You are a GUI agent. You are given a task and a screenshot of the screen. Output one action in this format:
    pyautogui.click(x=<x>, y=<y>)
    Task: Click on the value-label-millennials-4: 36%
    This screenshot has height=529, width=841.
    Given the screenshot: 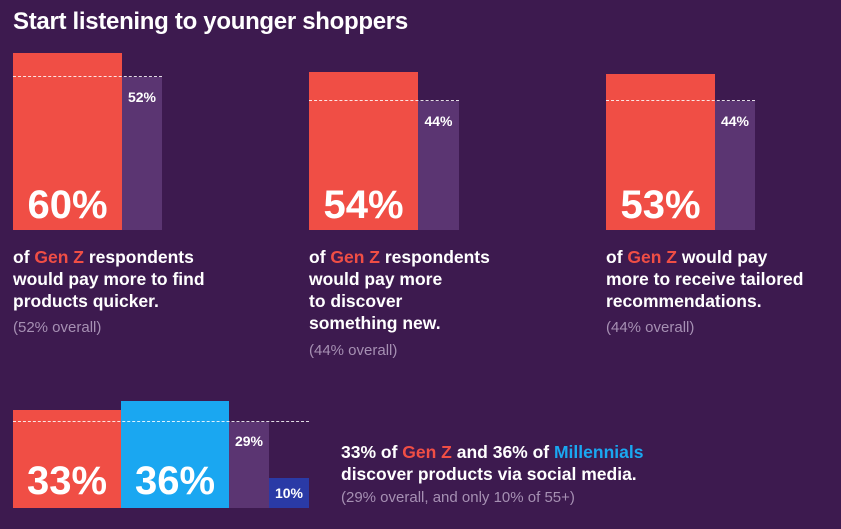 What is the action you would take?
    pyautogui.click(x=175, y=481)
    